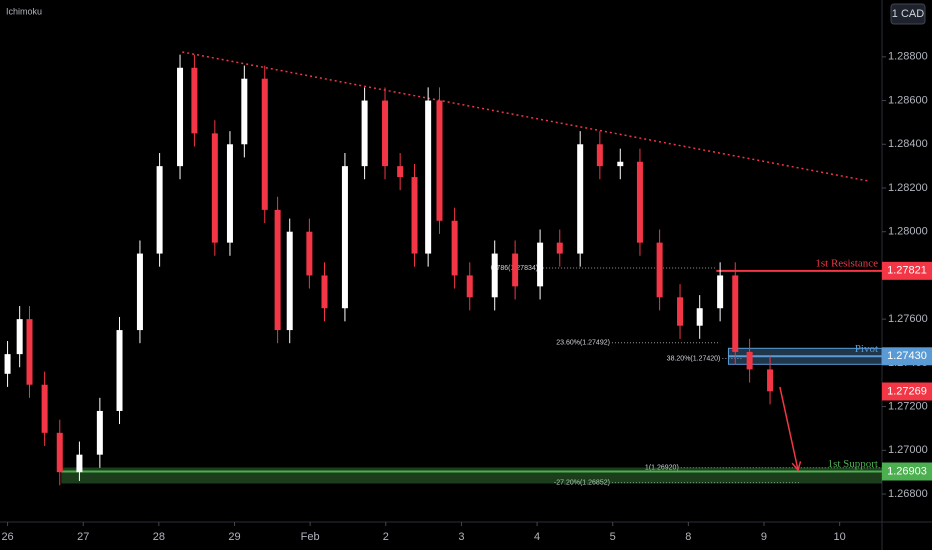 The width and height of the screenshot is (932, 550). Describe the element at coordinates (908, 319) in the screenshot. I see `y-tick-label: 1.27600` at that location.